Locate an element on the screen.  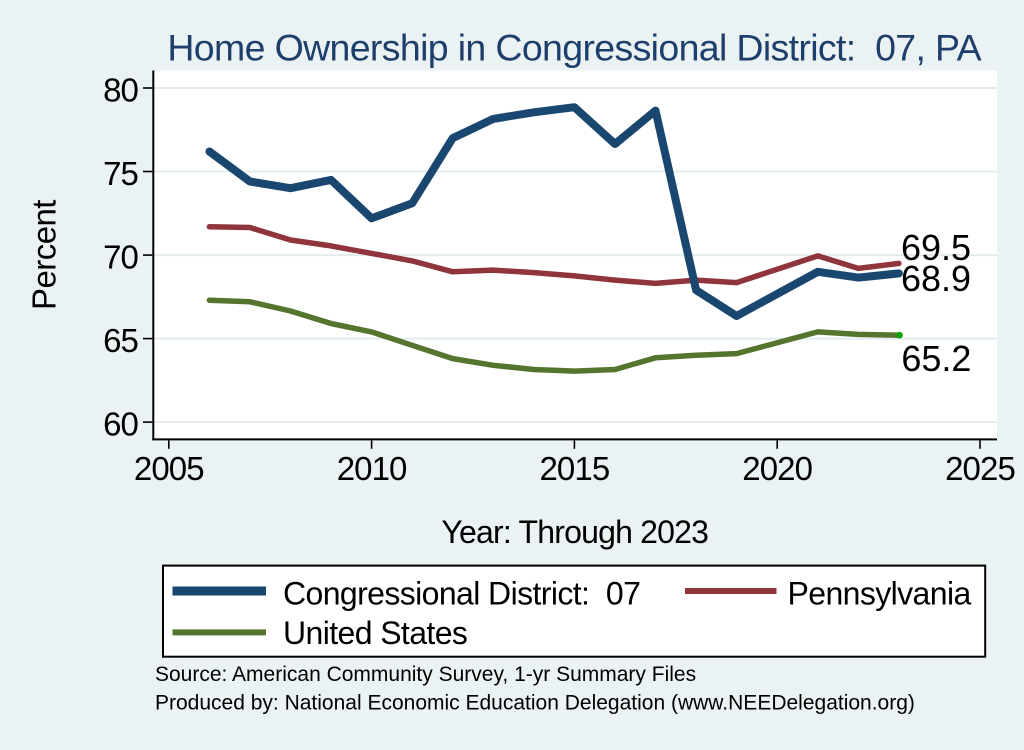
svg-text: 2020 is located at coordinates (777, 468).